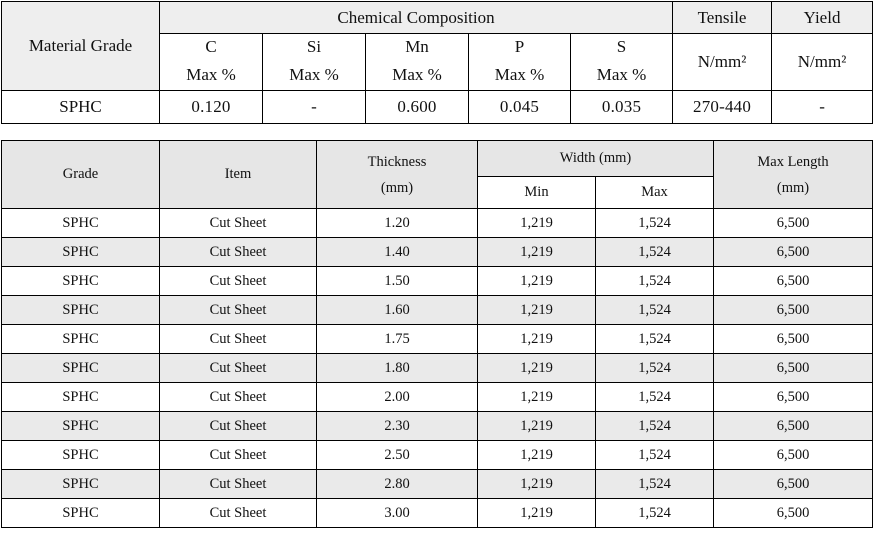 The height and width of the screenshot is (539, 873). What do you see at coordinates (397, 252) in the screenshot?
I see `thickness-cell: 1.40` at bounding box center [397, 252].